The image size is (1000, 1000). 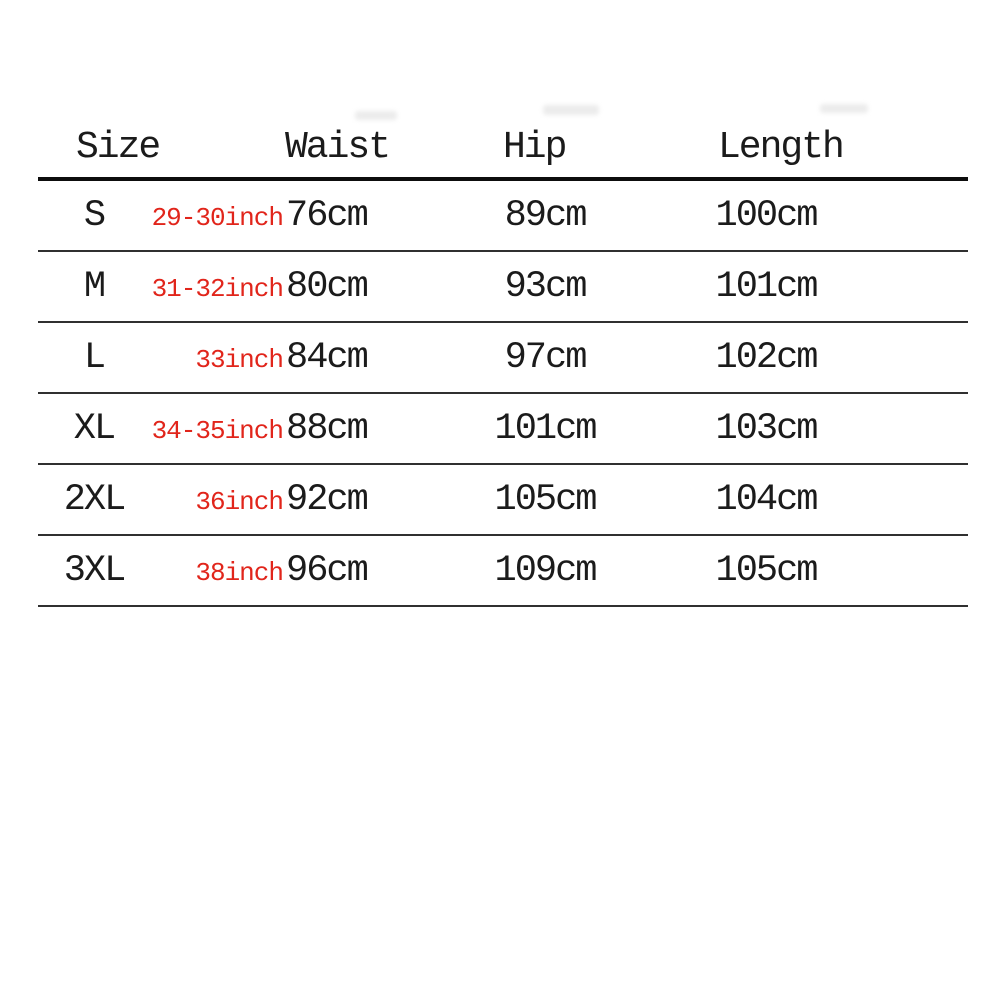 I want to click on column-header-waist: Waist, so click(x=338, y=147).